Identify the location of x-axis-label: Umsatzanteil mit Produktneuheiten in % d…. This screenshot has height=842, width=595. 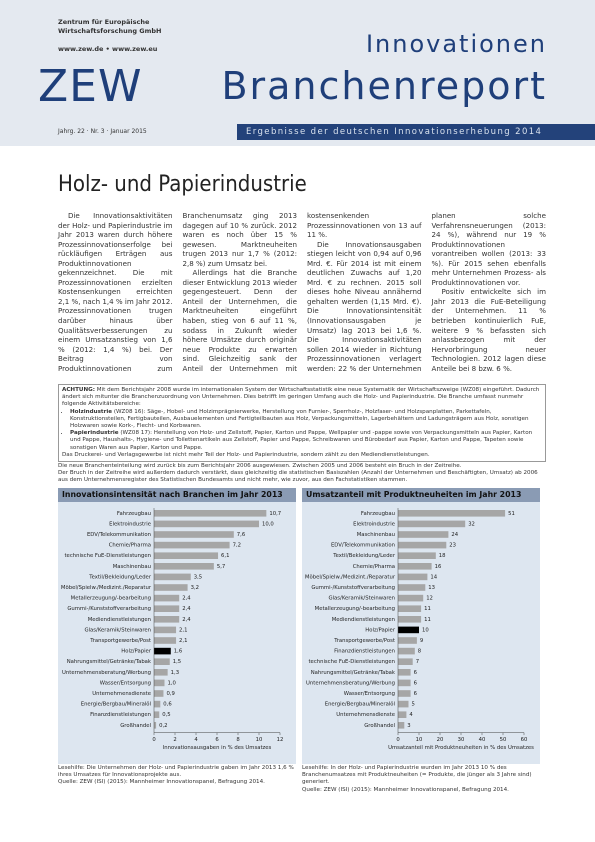
(461, 748).